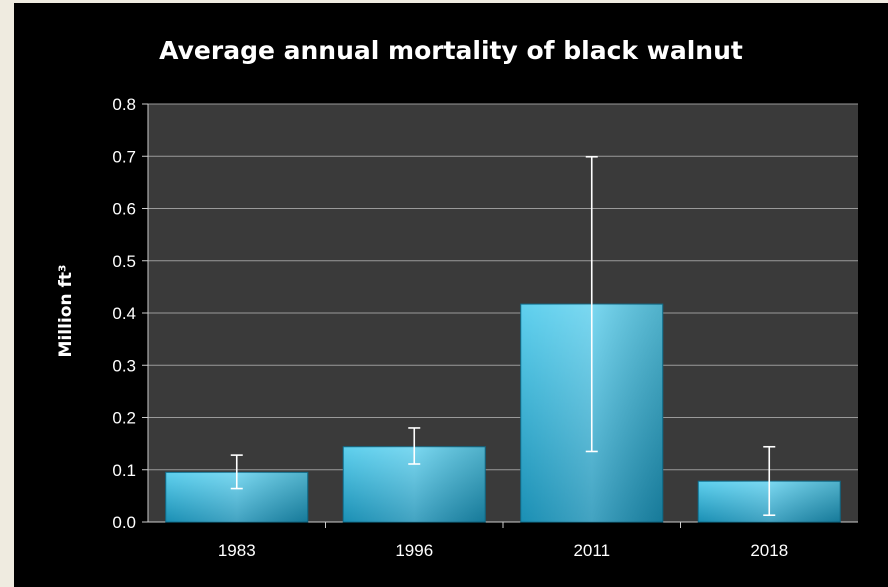  Describe the element at coordinates (414, 550) in the screenshot. I see `x-tick-label: 1996` at that location.